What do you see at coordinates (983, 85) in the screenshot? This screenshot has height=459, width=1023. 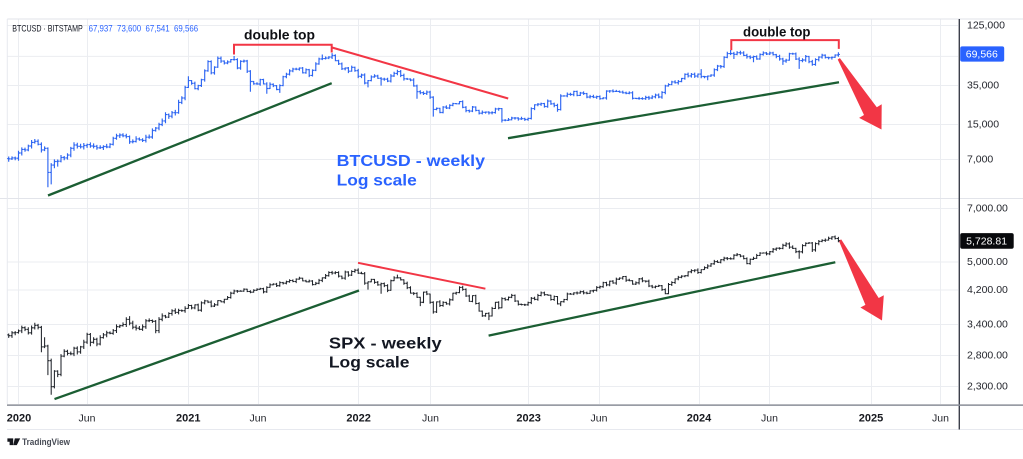 I see `svg-text: 35,000` at bounding box center [983, 85].